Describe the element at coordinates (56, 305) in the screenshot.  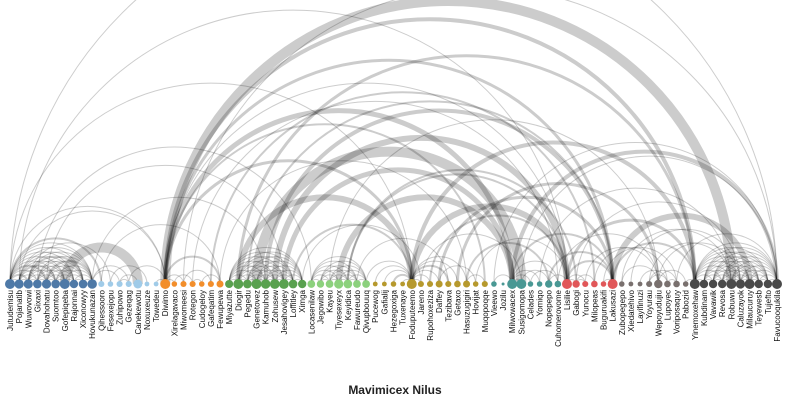
I see `node-label: Suomtoo` at that location.